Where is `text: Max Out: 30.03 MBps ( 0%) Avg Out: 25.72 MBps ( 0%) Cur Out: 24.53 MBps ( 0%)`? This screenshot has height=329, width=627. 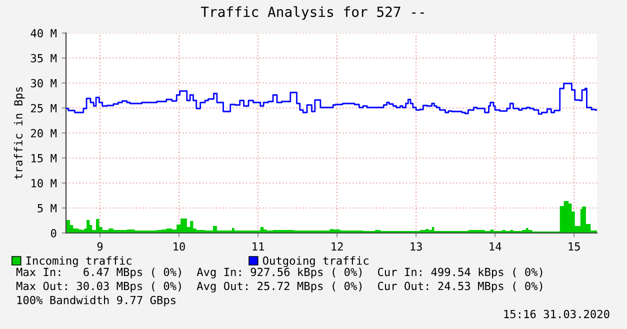
text: Max Out: 30.03 MBps ( 0%) Avg Out: 25.72 MBps ( 0%) Cur Out: 24.53 MBps ( 0%) is located at coordinates (279, 287).